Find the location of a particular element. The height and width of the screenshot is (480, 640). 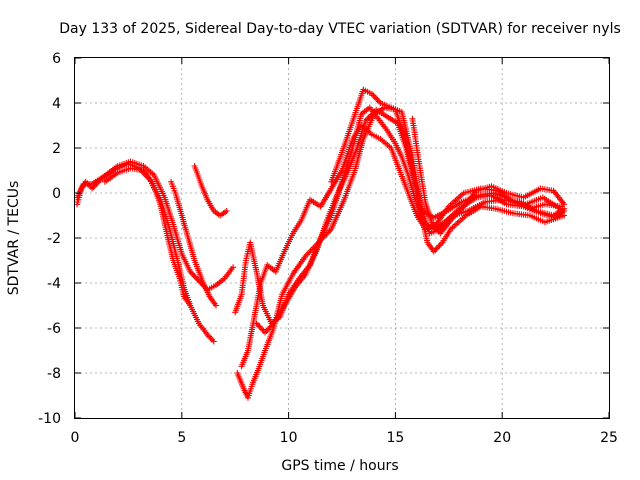

y-tick-label: -4 is located at coordinates (54, 284).